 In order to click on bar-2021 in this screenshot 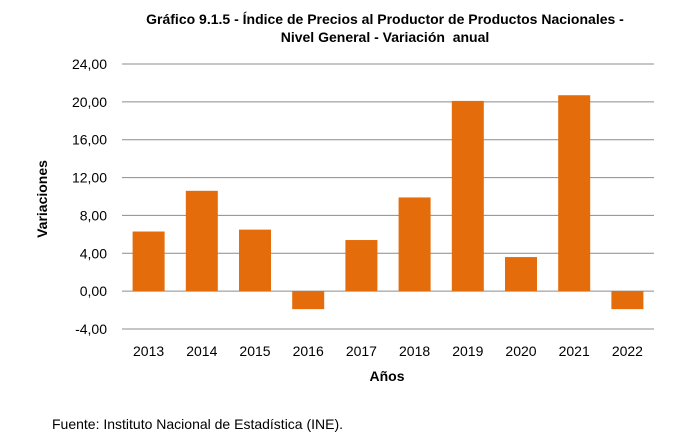, I will do `click(574, 193)`.